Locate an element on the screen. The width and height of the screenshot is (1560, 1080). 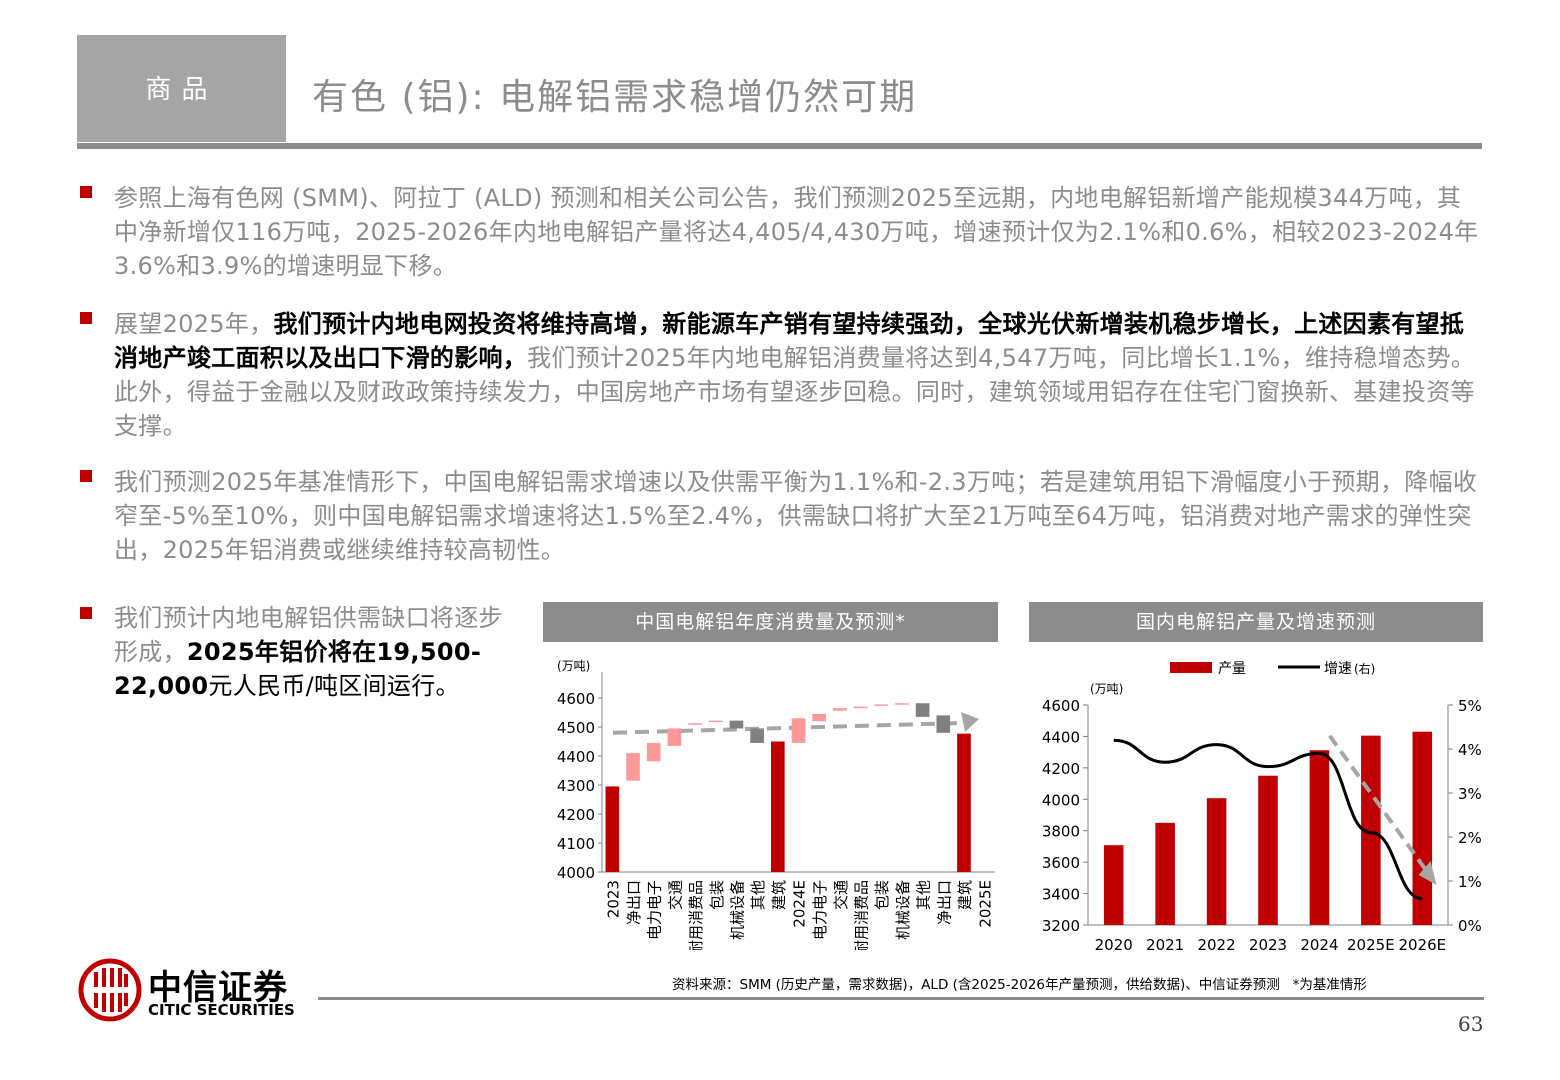
y-tick-label: 4100 is located at coordinates (576, 844).